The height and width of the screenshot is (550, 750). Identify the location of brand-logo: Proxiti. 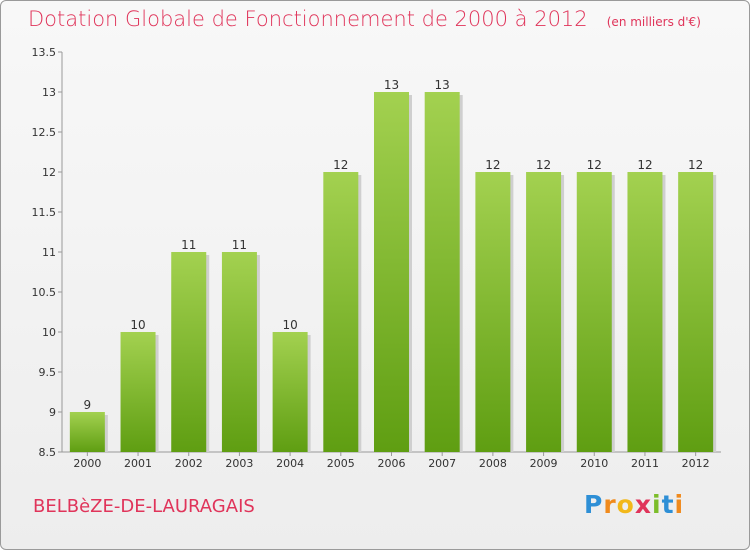
(634, 504).